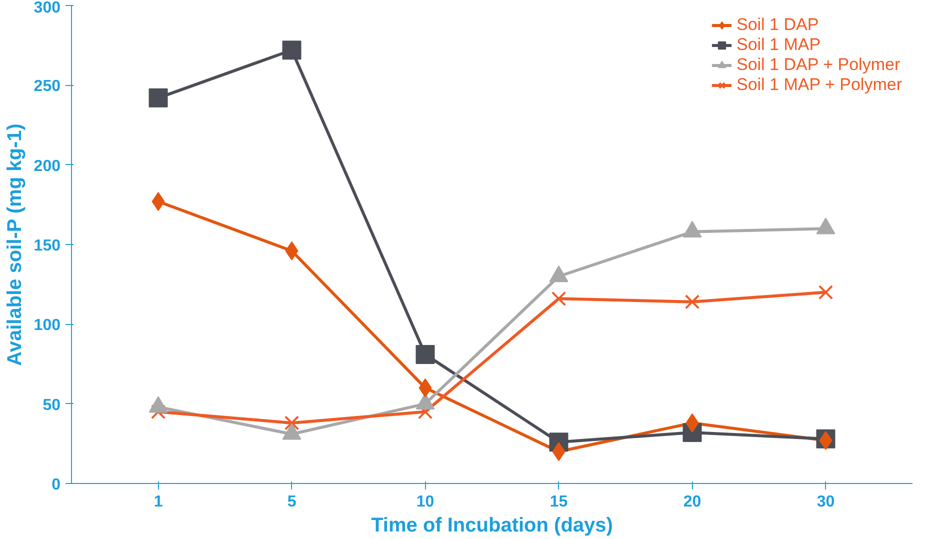  Describe the element at coordinates (47, 166) in the screenshot. I see `y-tick-label: 200` at that location.